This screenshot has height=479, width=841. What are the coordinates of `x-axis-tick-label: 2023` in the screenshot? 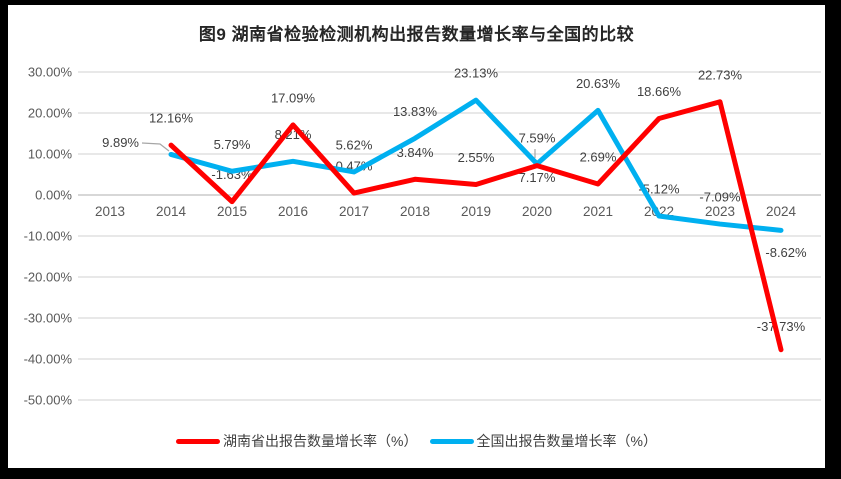 It's located at (720, 211).